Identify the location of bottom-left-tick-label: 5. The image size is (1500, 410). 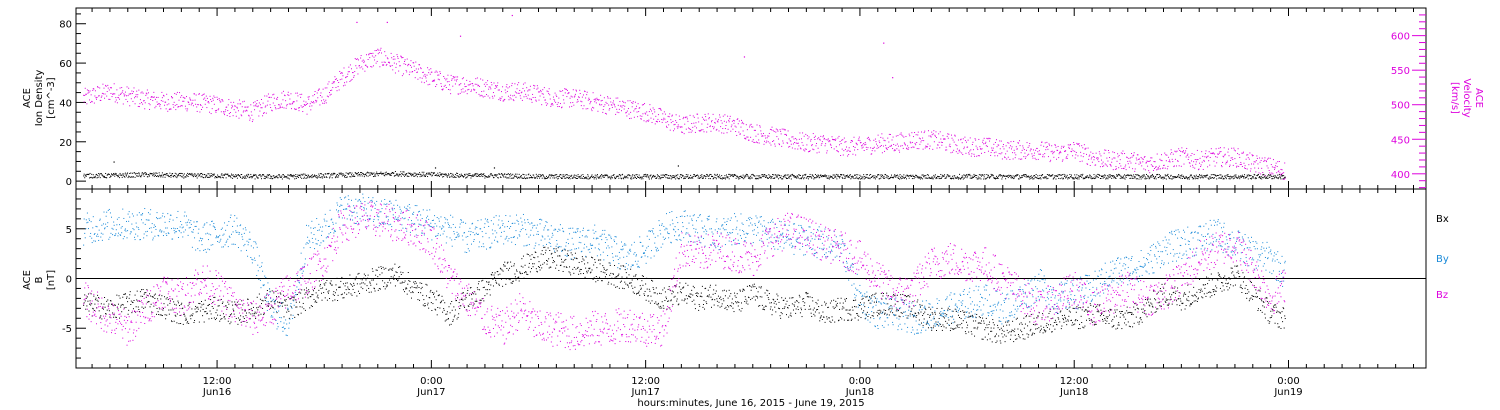
(69, 230).